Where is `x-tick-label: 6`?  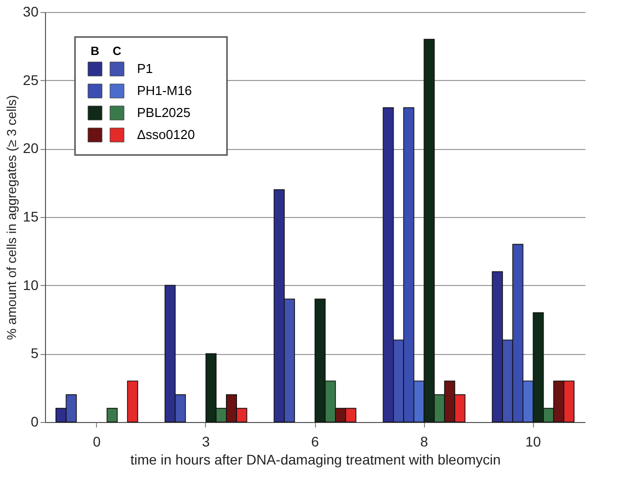
x-tick-label: 6 is located at coordinates (315, 442).